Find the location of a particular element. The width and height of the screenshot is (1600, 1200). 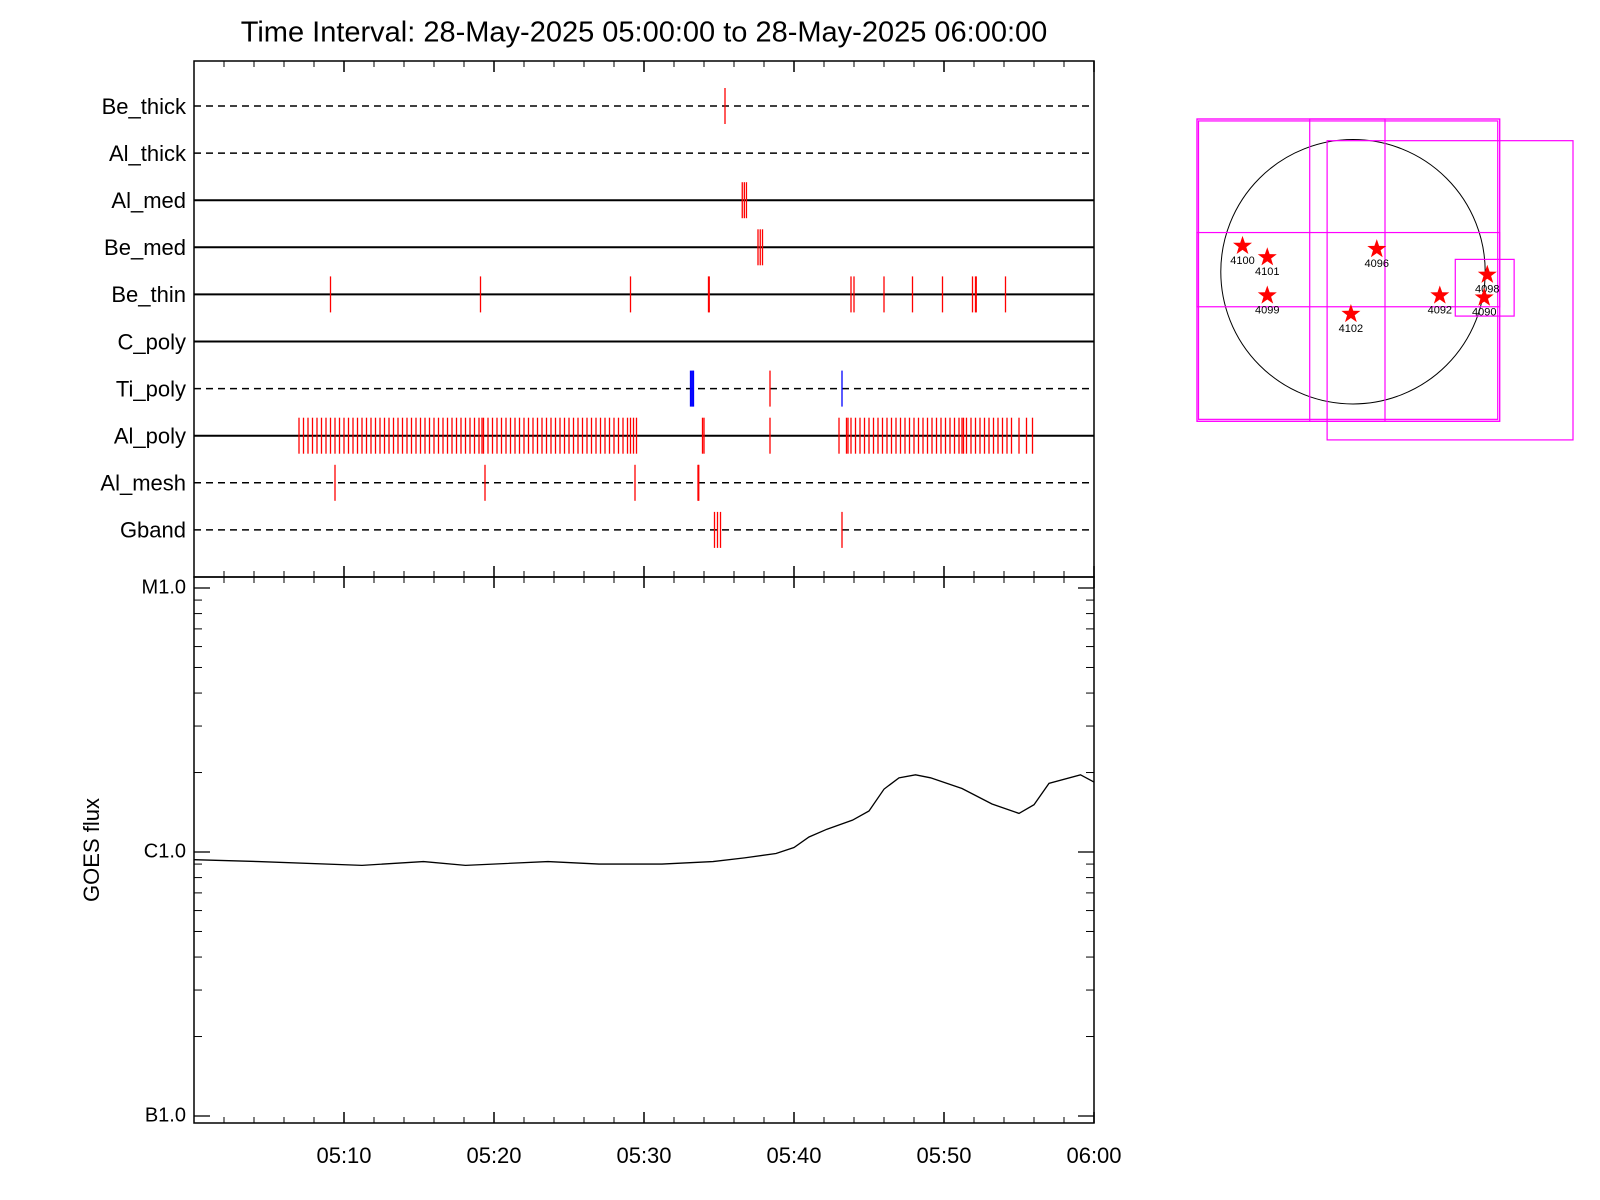

channel-label: Be_thin is located at coordinates (148, 294).